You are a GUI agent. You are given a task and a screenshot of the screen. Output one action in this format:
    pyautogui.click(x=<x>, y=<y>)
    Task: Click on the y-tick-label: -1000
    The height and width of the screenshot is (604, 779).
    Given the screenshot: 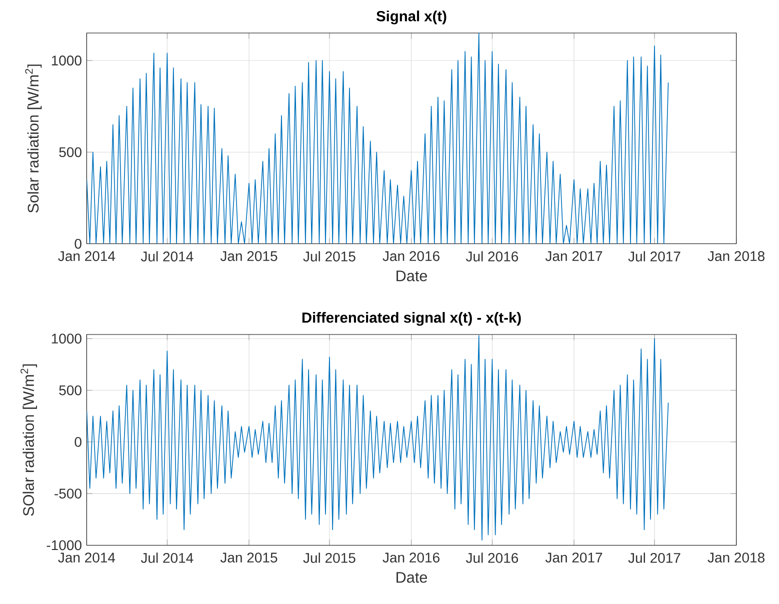 What is the action you would take?
    pyautogui.click(x=64, y=545)
    